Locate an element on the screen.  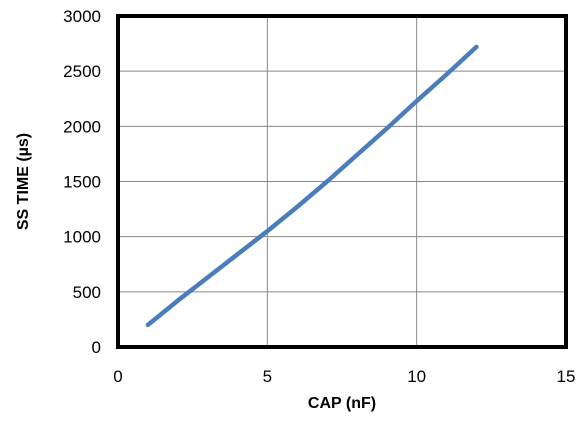
y-axis-title: SS TIME (µs) is located at coordinates (23, 181).